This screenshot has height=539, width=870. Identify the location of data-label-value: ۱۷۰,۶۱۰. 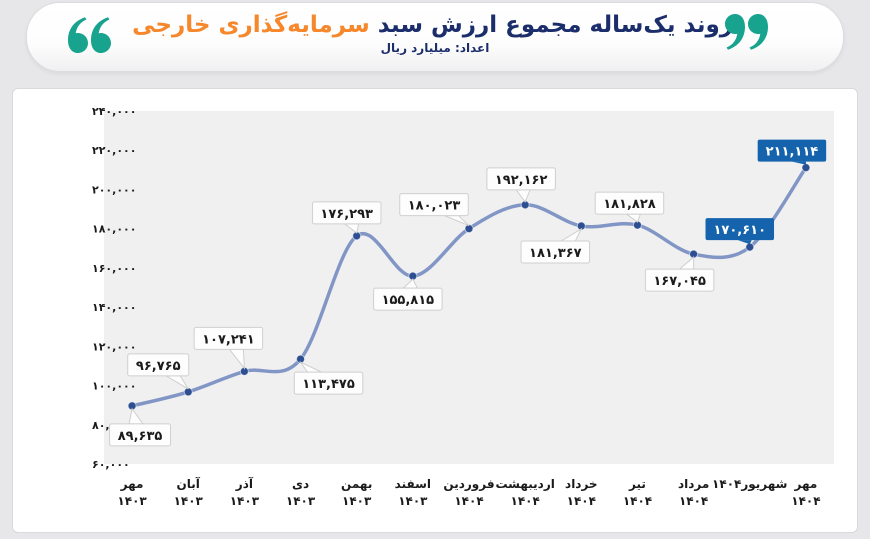
(739, 230).